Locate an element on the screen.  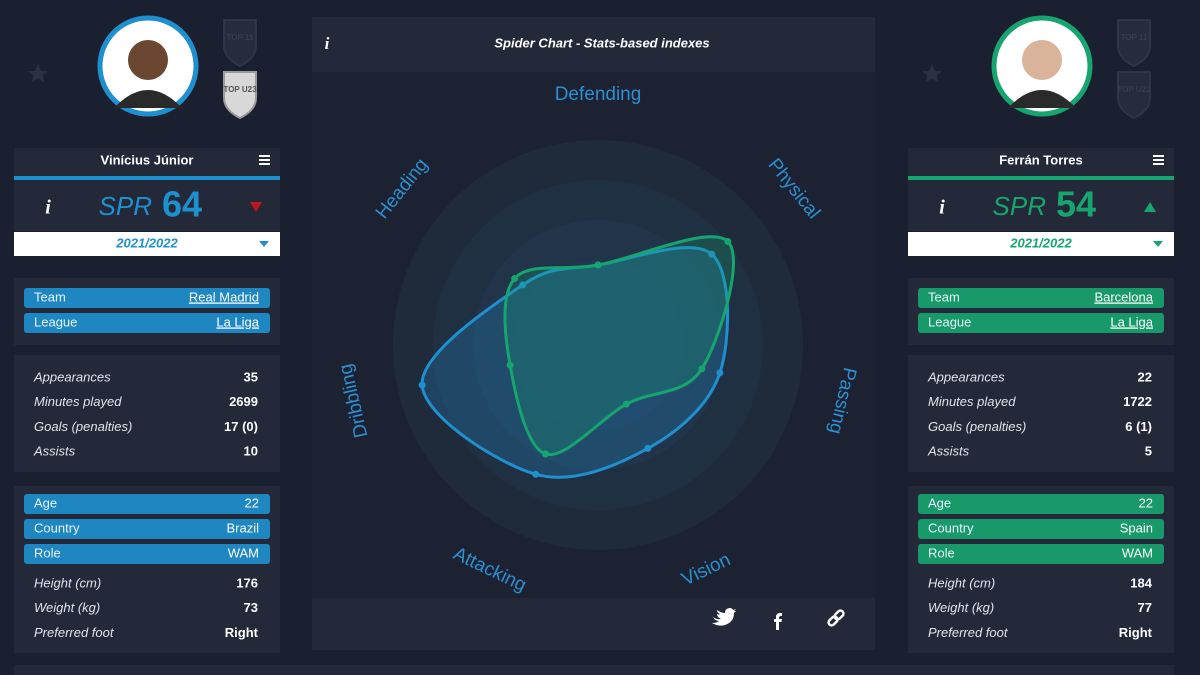
share-icons is located at coordinates (778, 619).